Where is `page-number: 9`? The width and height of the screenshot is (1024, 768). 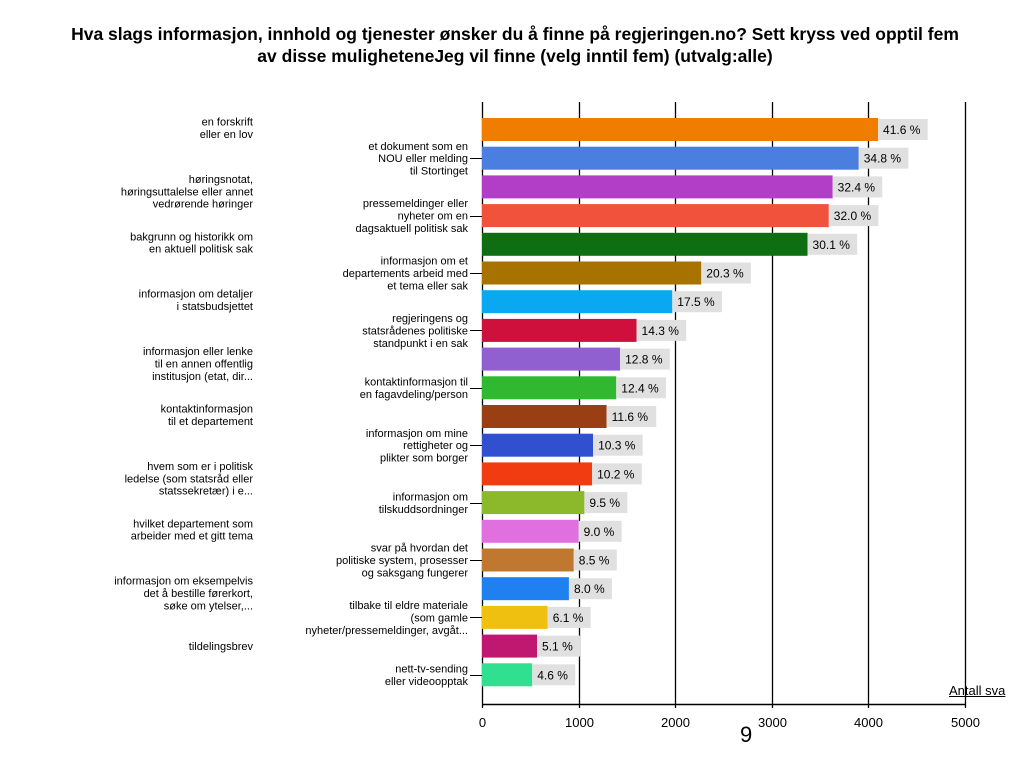
page-number: 9 is located at coordinates (746, 734).